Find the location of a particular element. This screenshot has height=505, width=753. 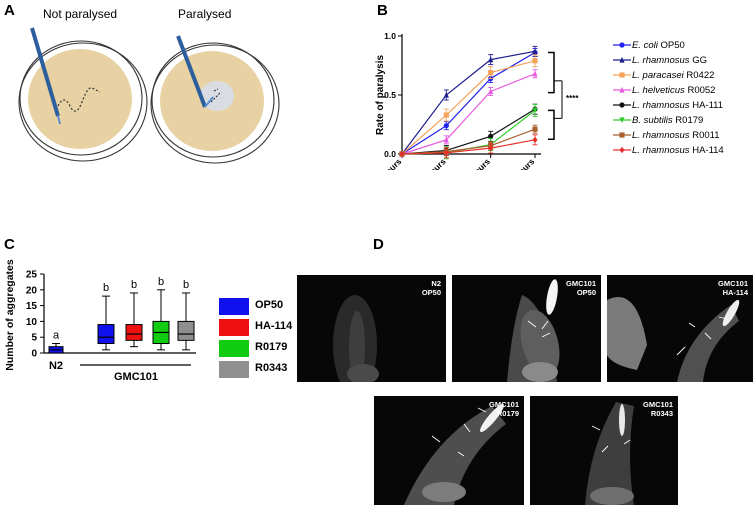

legend-label-r0179: R0179 is located at coordinates (271, 347).